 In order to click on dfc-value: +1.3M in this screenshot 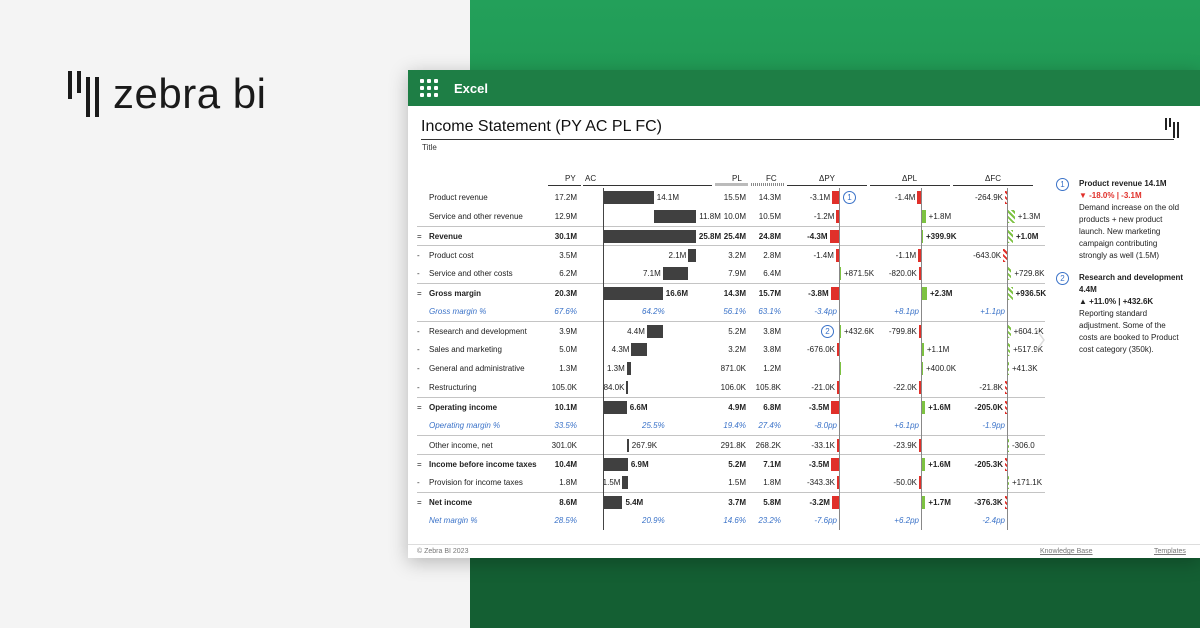, I will do `click(1029, 216)`.